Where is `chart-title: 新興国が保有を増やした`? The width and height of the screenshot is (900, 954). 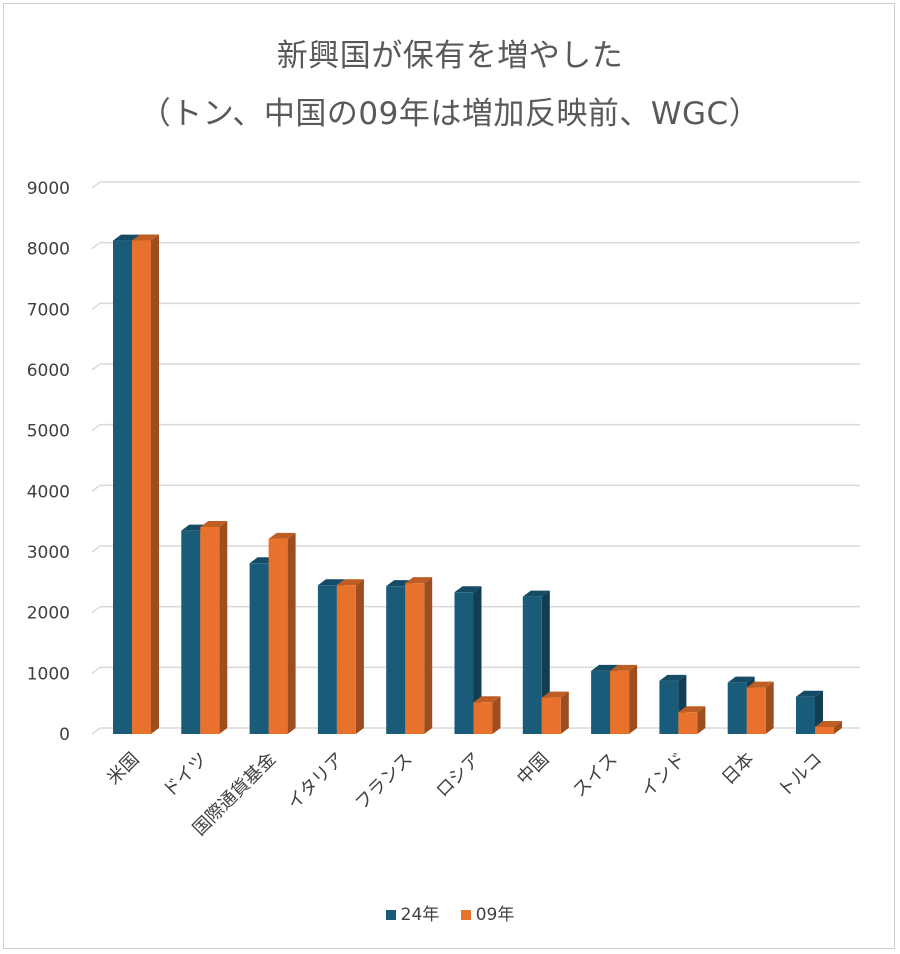 chart-title: 新興国が保有を増やした is located at coordinates (450, 56).